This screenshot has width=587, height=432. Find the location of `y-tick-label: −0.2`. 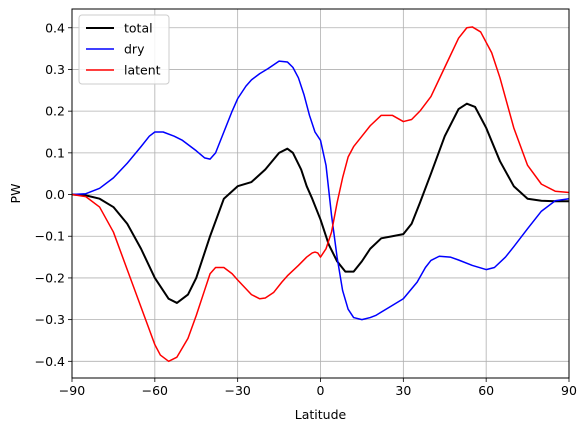

y-tick-label: −0.2 is located at coordinates (50, 277).